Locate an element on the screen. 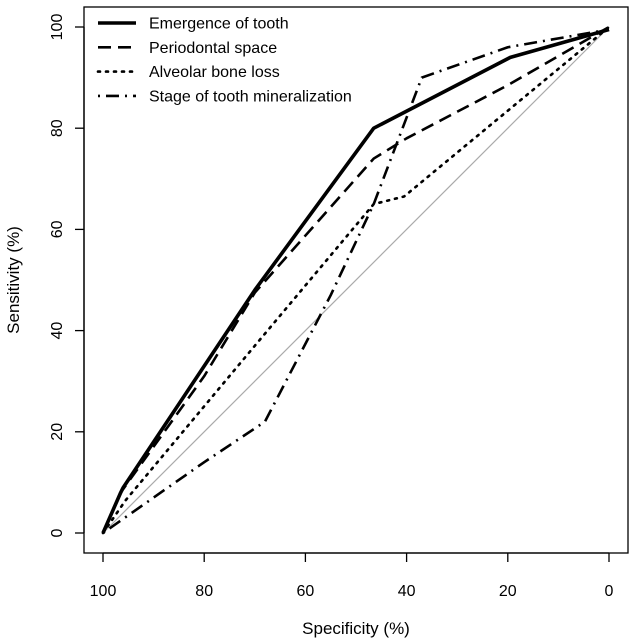 Image resolution: width=635 pixels, height=641 pixels. y-ticks: 0 20 40 60 80 100 is located at coordinates (66, 275).